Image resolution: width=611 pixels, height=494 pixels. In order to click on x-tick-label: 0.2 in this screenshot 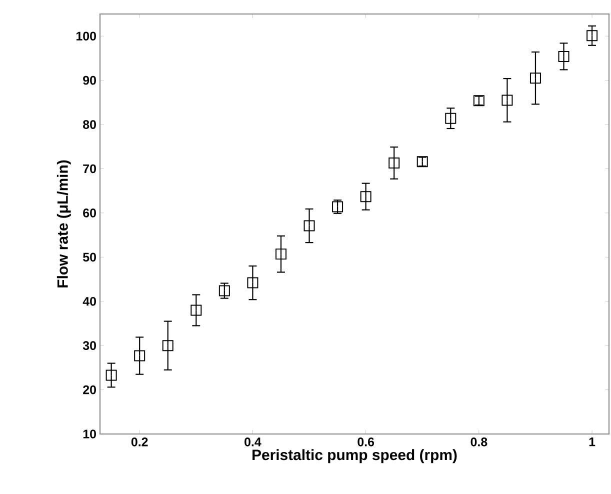, I will do `click(139, 442)`.